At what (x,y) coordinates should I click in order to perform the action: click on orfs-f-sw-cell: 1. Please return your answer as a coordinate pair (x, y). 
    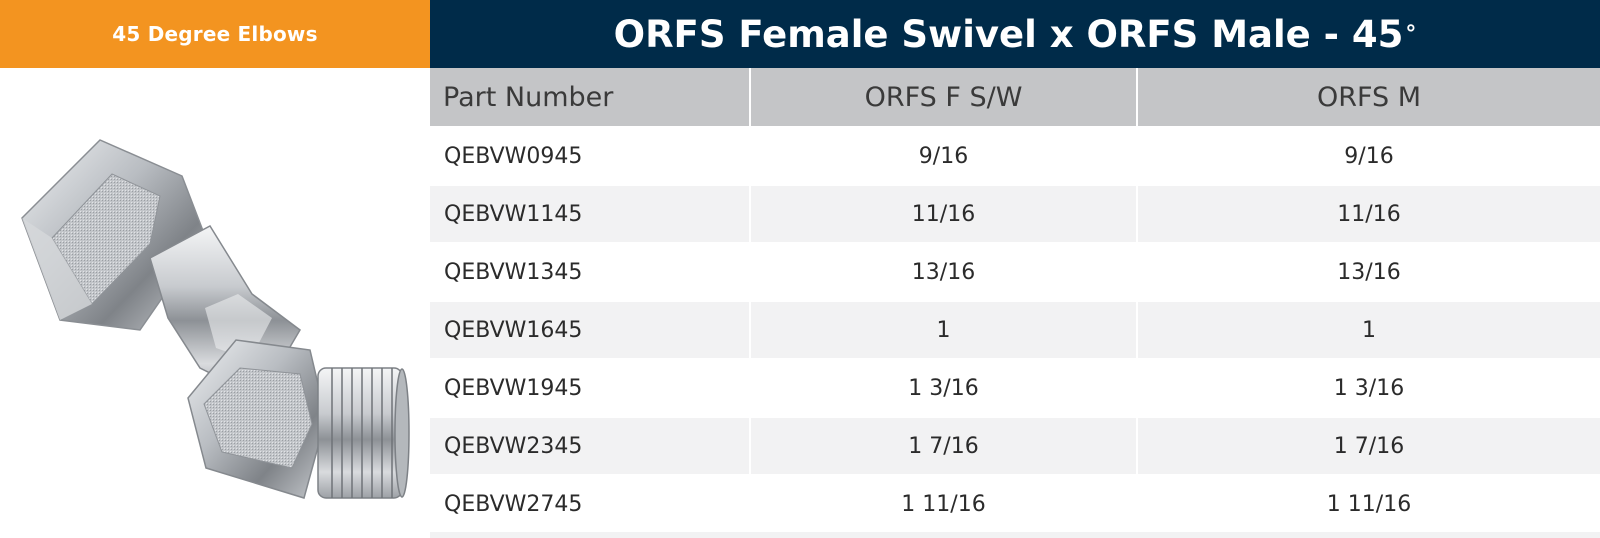
    Looking at the image, I should click on (944, 329).